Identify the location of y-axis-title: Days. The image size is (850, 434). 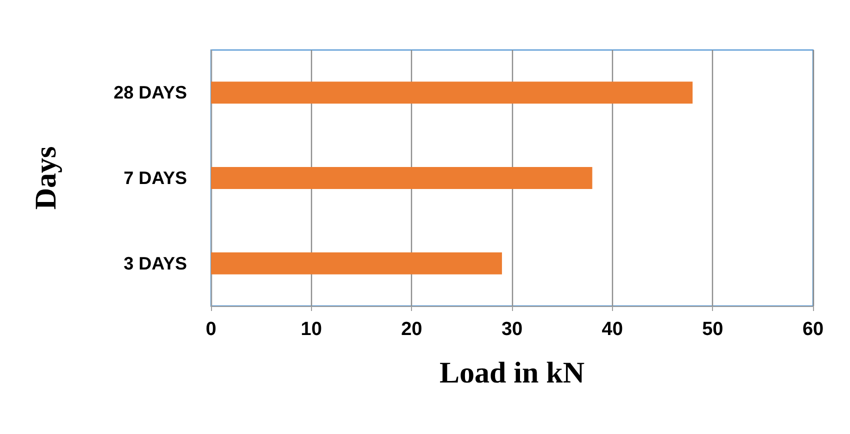
(46, 178).